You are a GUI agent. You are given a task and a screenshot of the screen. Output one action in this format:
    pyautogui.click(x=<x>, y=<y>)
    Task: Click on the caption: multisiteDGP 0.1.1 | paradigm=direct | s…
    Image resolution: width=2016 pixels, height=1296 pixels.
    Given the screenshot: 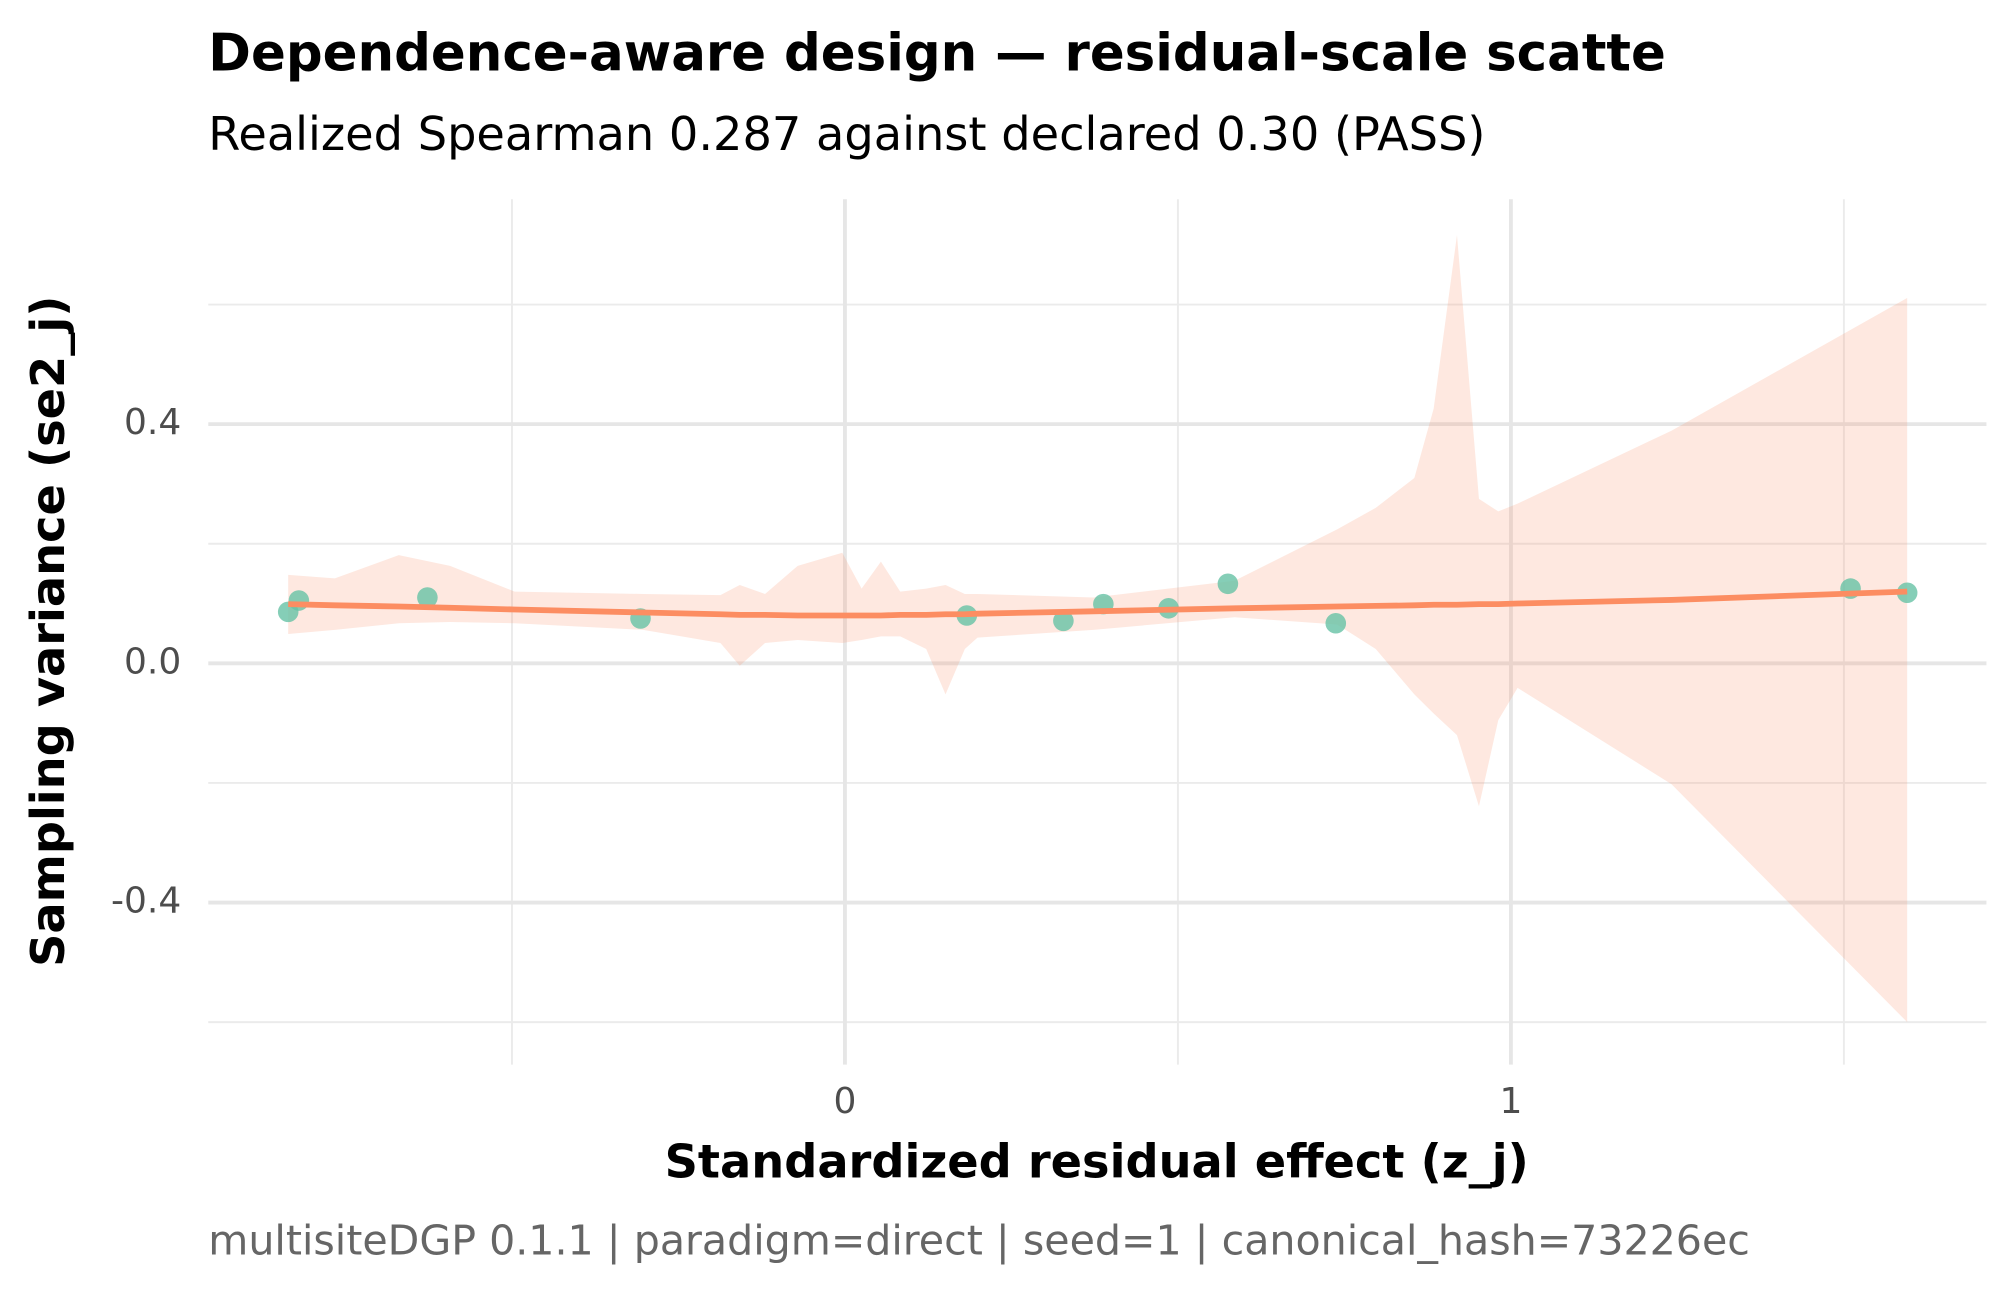 What is the action you would take?
    pyautogui.click(x=979, y=1240)
    